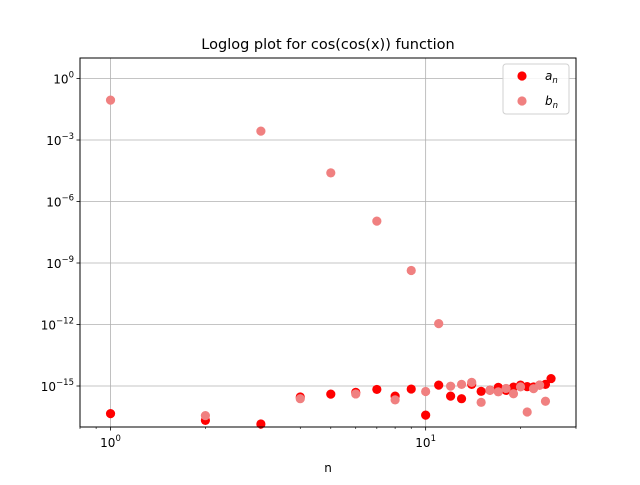  I want to click on x-axis-label: n, so click(328, 468).